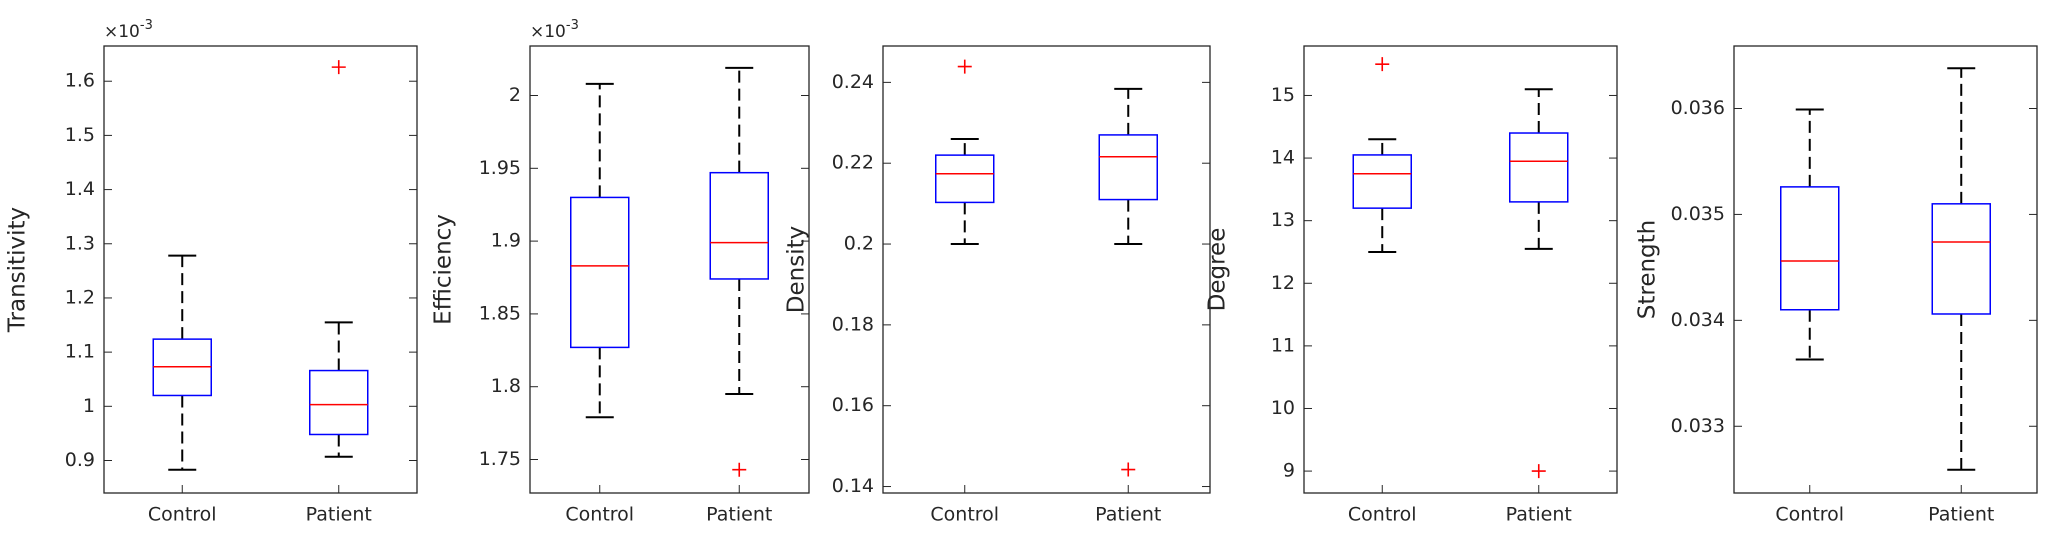  I want to click on y-tick-label: 15, so click(1283, 95).